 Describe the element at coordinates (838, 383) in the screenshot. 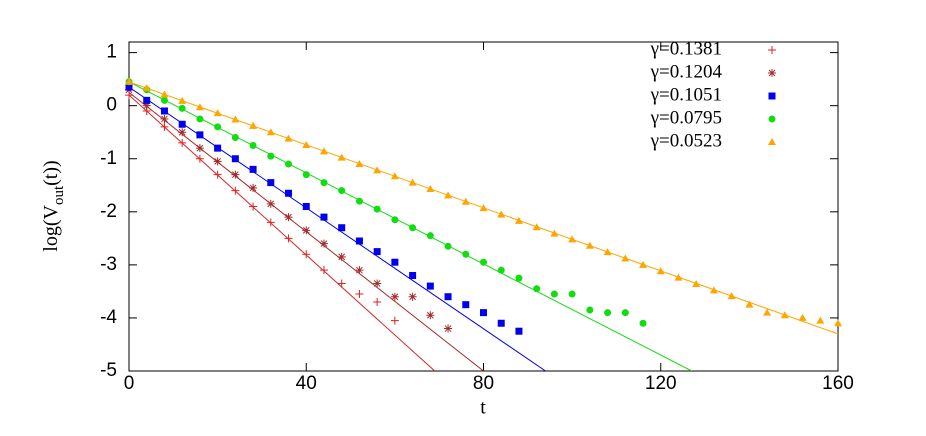

I see `x-tick-label: 160` at that location.